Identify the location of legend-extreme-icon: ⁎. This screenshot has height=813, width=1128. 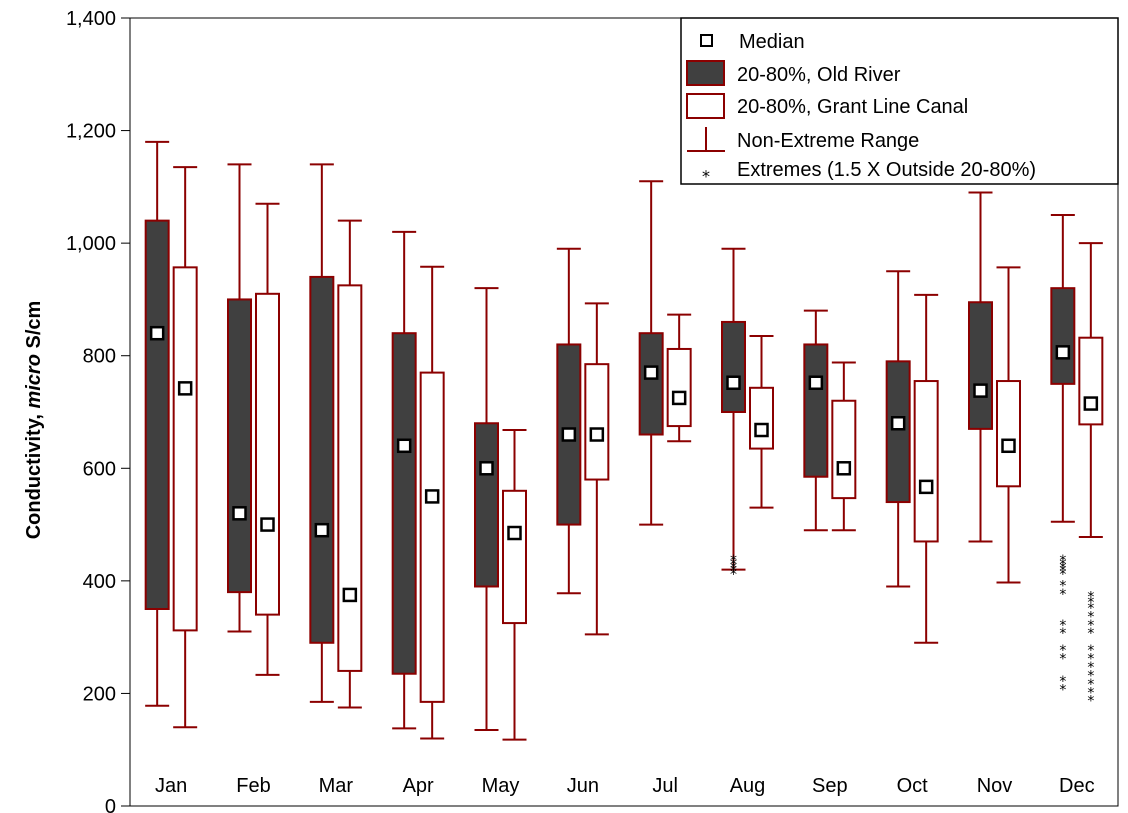
(706, 171).